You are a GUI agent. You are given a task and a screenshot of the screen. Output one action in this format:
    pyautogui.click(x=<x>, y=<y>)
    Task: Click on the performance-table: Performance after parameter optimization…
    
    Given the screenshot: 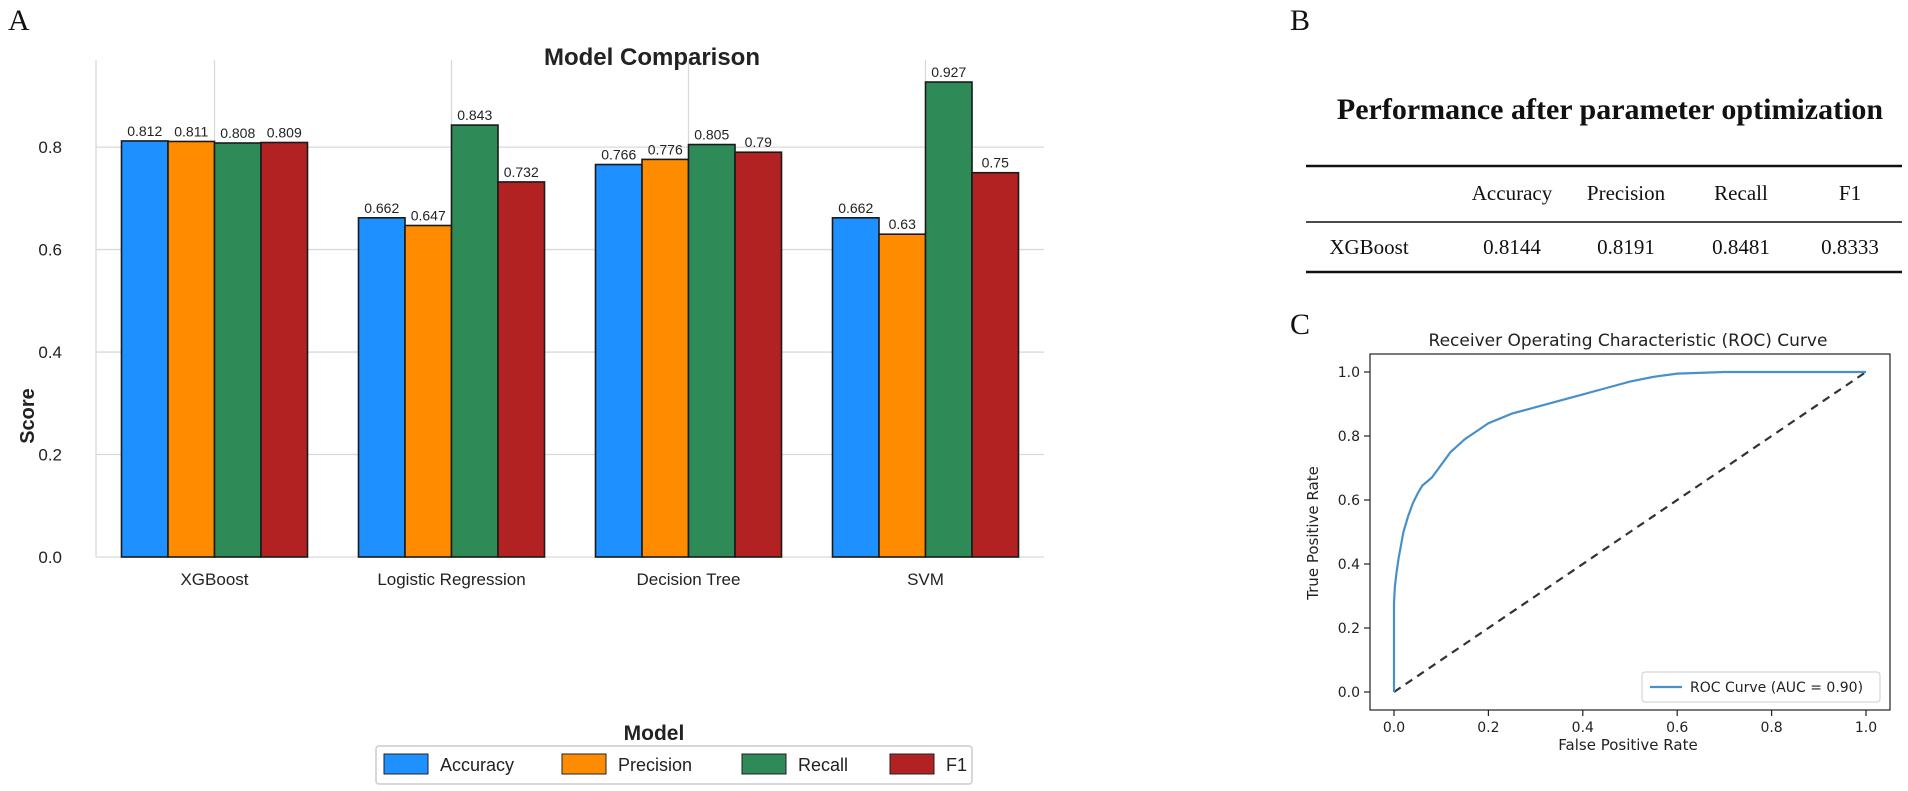 What is the action you would take?
    pyautogui.click(x=1604, y=183)
    